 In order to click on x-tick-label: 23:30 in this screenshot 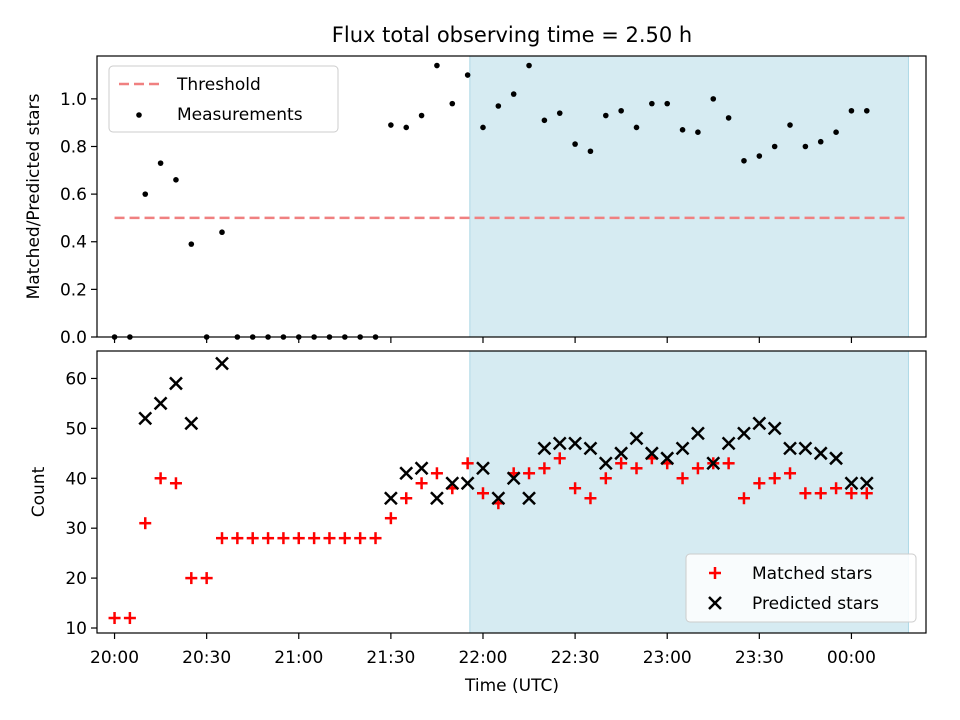, I will do `click(759, 658)`.